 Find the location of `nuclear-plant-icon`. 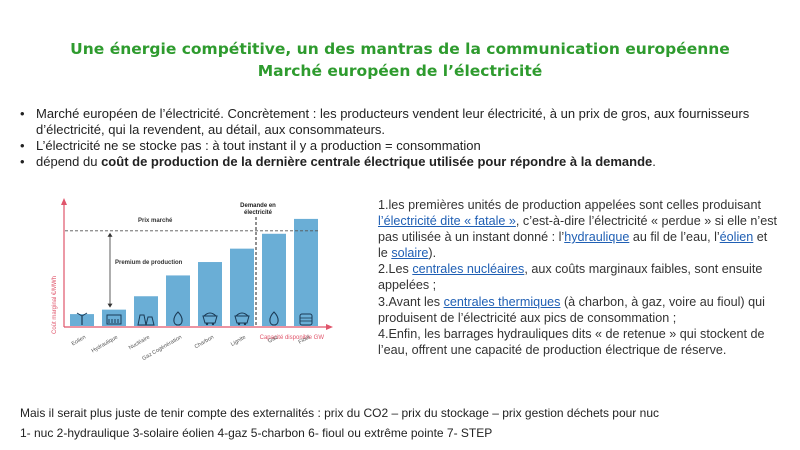

nuclear-plant-icon is located at coordinates (146, 320).